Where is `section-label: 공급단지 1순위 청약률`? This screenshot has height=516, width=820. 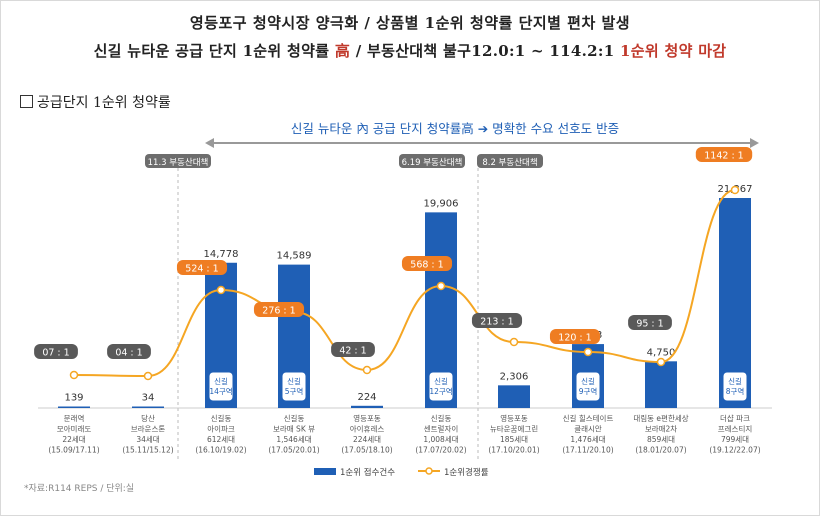 section-label: 공급단지 1순위 청약률 is located at coordinates (95, 102).